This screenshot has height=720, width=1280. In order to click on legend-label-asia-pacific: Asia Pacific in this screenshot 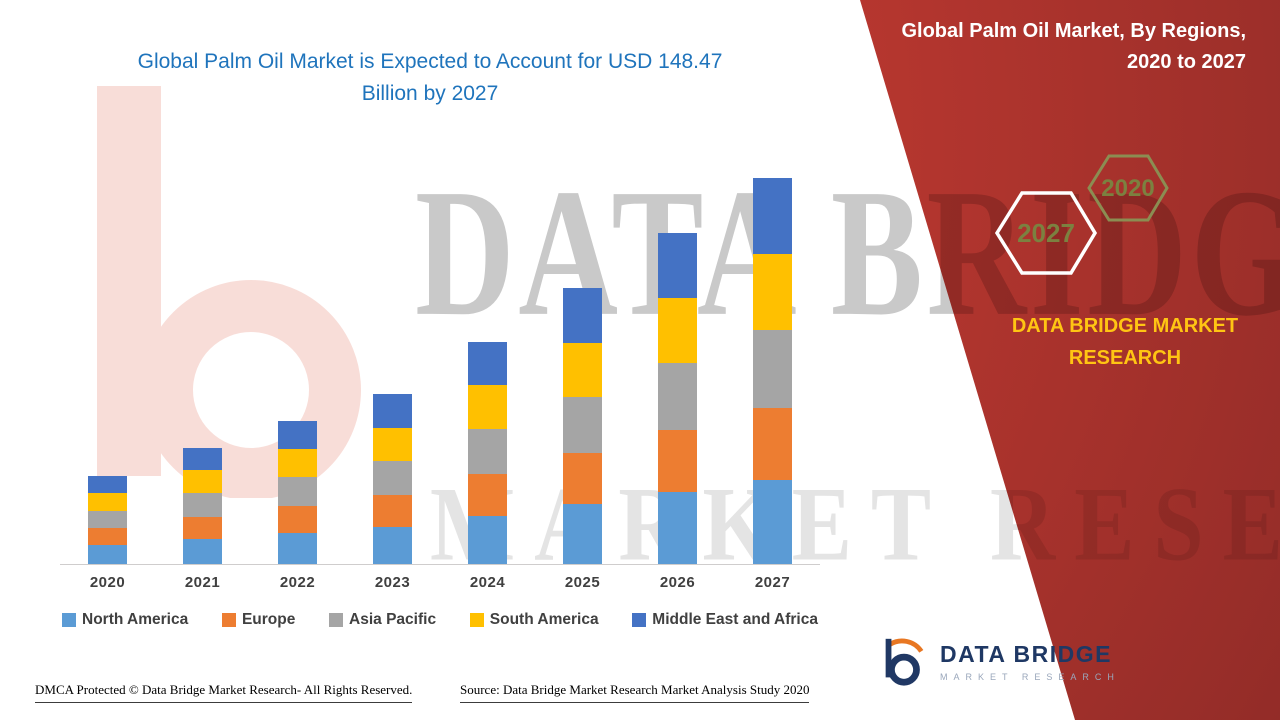, I will do `click(393, 619)`.